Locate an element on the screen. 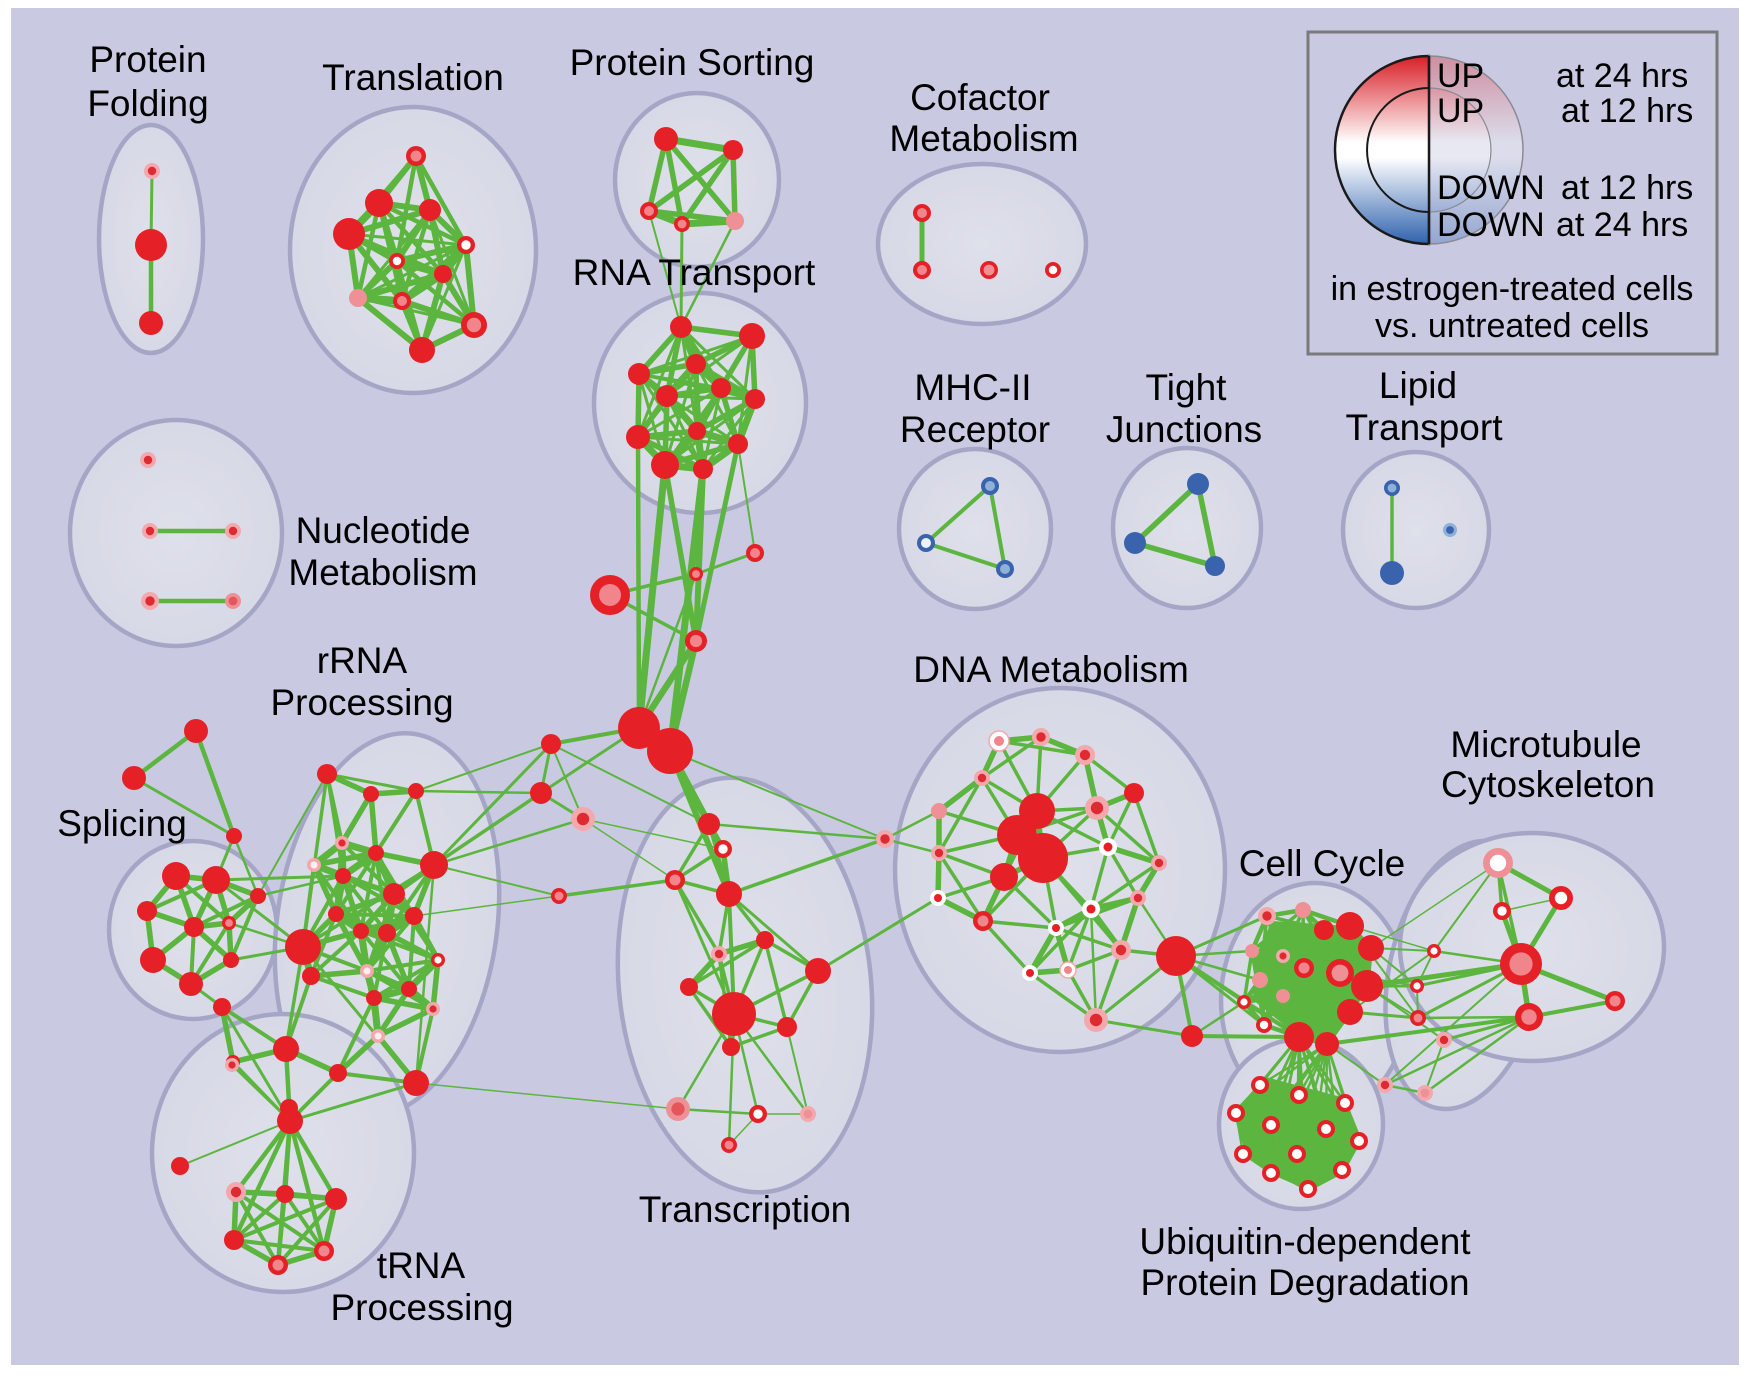 Image resolution: width=1750 pixels, height=1381 pixels. svg-text: Protein Sorting is located at coordinates (692, 62).